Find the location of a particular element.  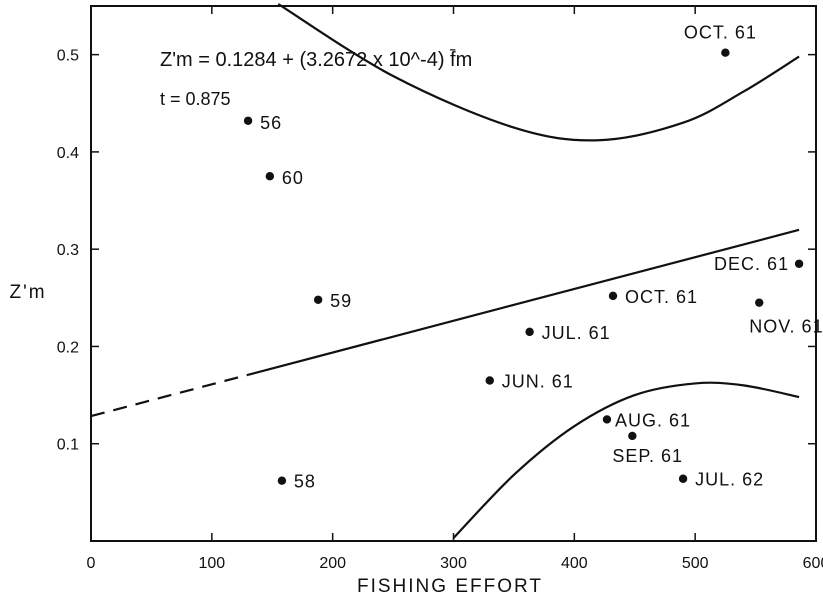

data-point-label: JUL. 62 is located at coordinates (729, 480).